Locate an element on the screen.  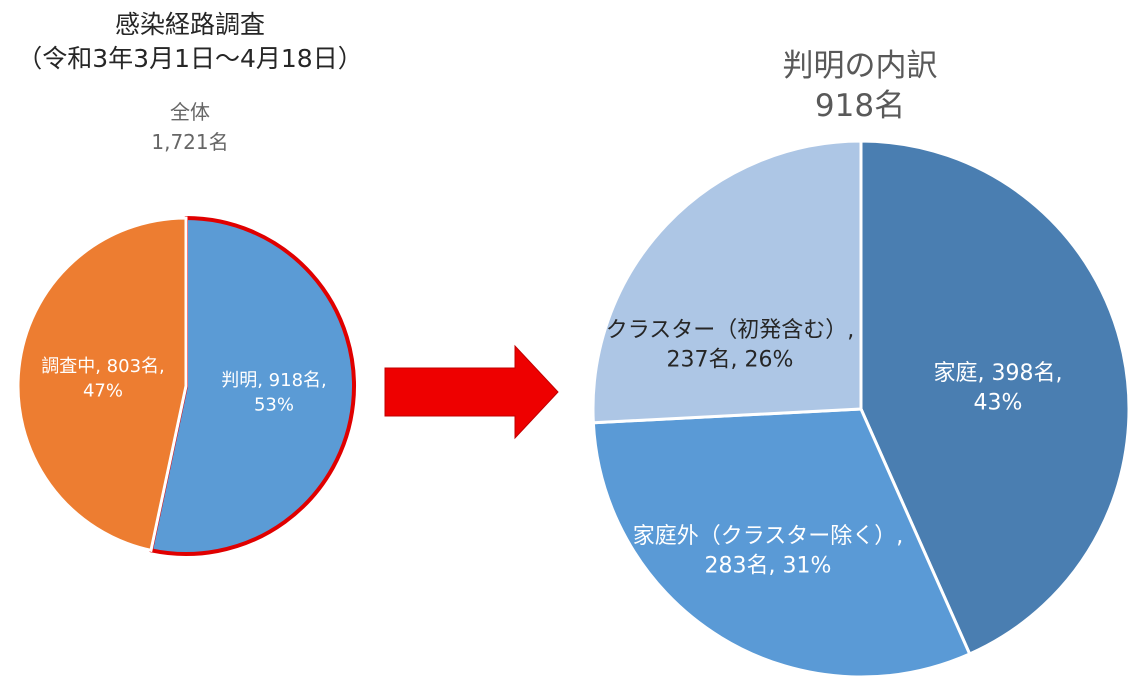
right-pie-slice-2-label-line2: 237名, 26% is located at coordinates (730, 360).